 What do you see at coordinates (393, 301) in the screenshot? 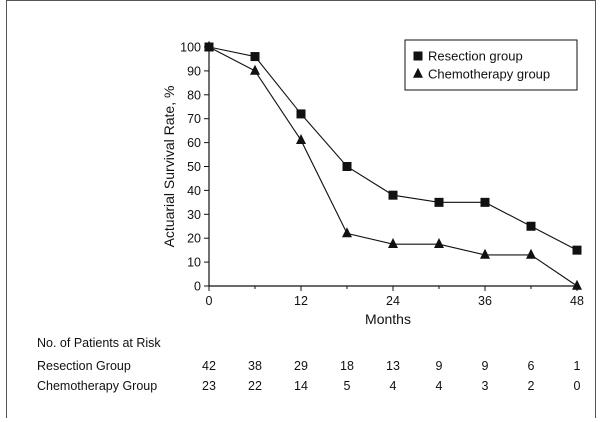
I see `x-tick-label: 24` at bounding box center [393, 301].